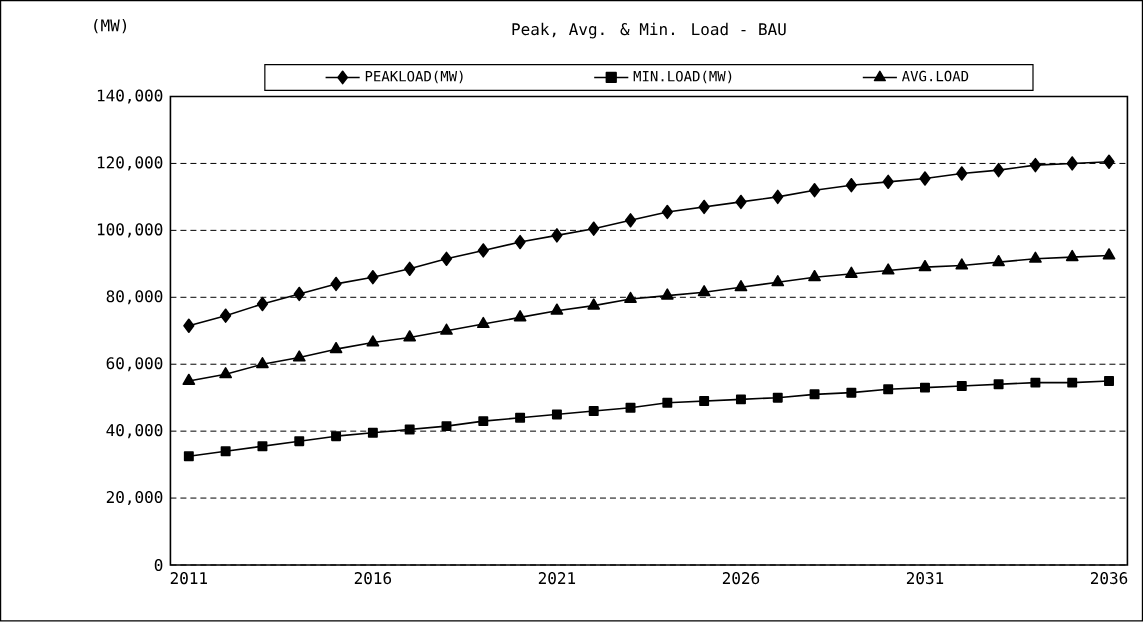 This screenshot has height=622, width=1143. What do you see at coordinates (414, 77) in the screenshot?
I see `legend-label: PEAKLOAD(MW)` at bounding box center [414, 77].